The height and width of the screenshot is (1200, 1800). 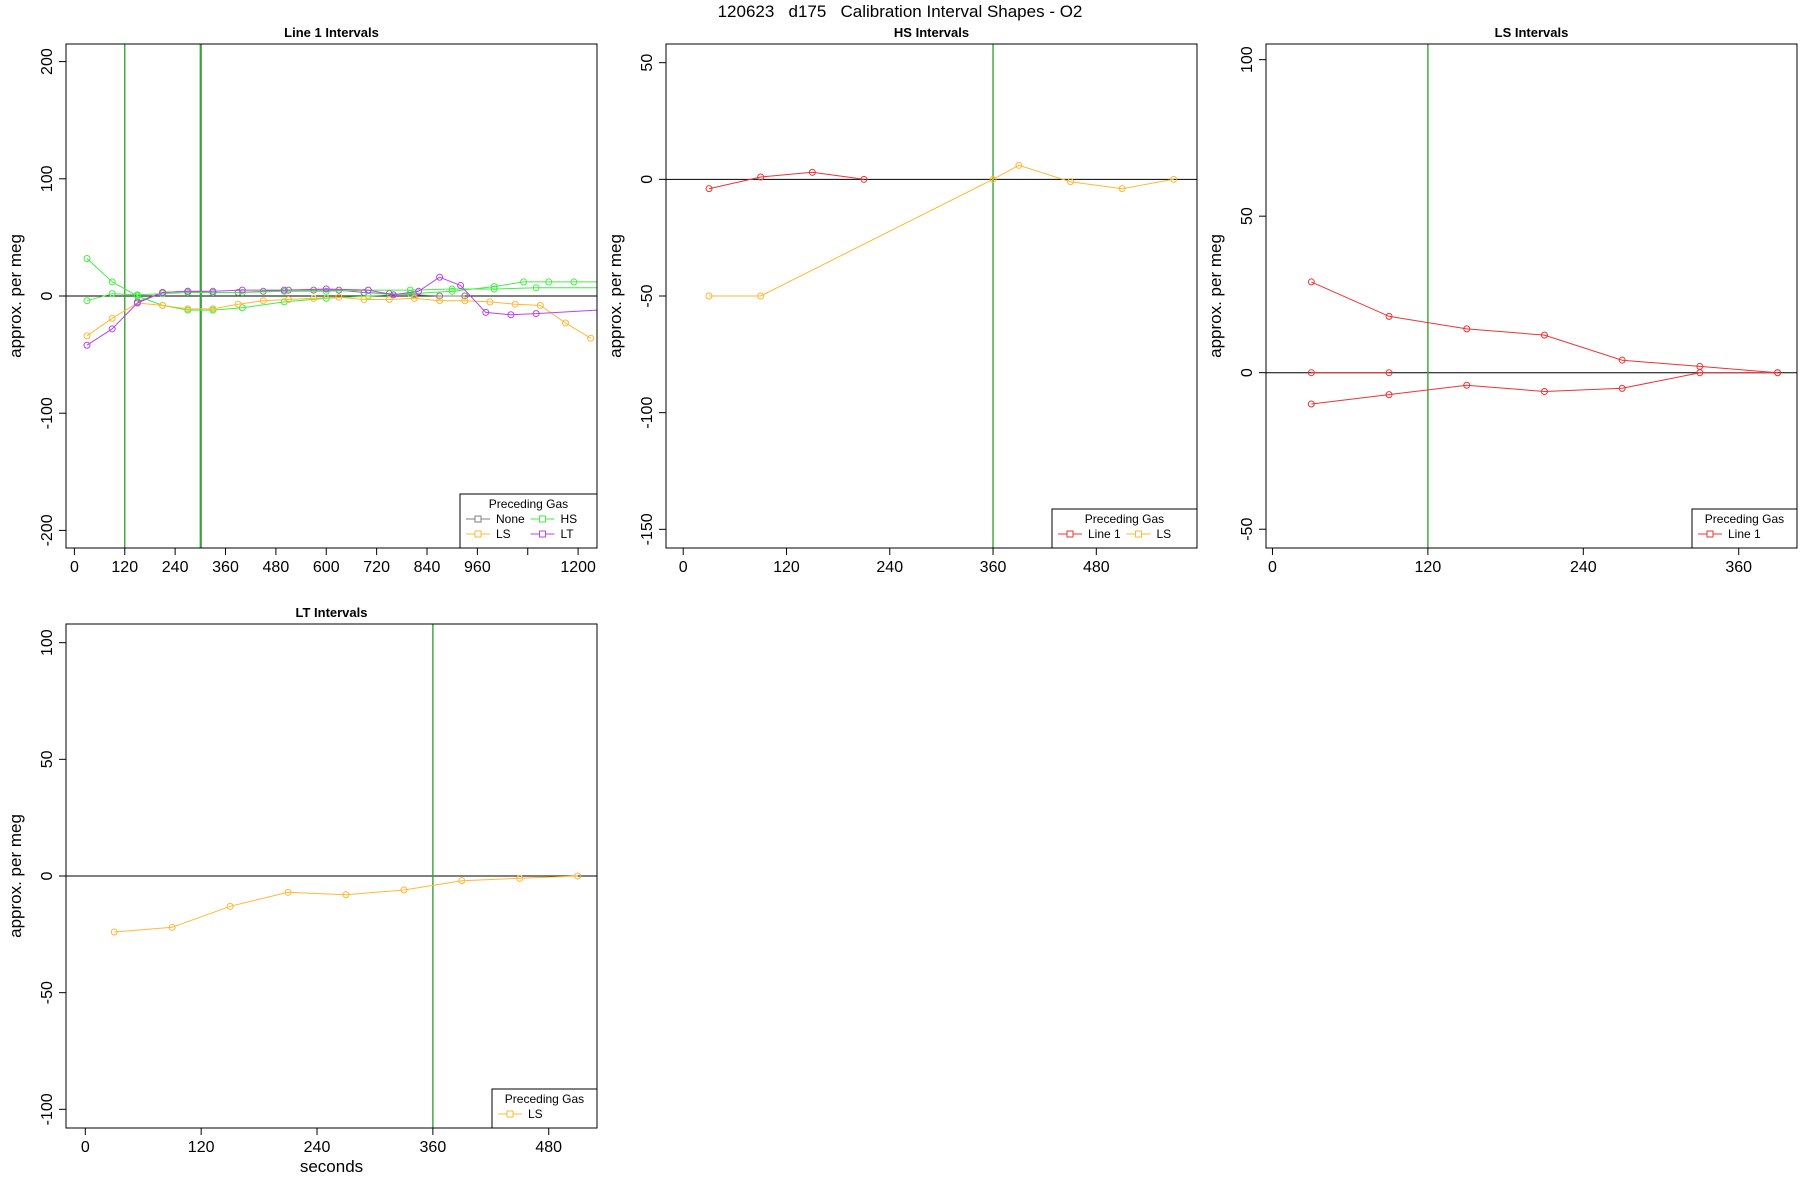 What do you see at coordinates (1744, 534) in the screenshot?
I see `legend-label-line-1: Line 1` at bounding box center [1744, 534].